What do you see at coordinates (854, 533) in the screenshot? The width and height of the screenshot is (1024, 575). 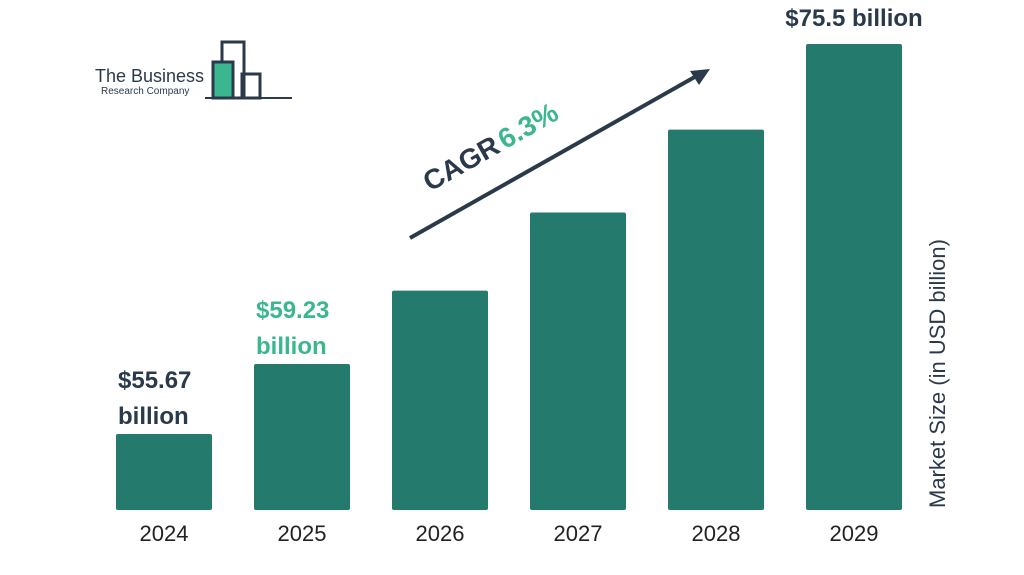 I see `x-tick-2029: 2029` at bounding box center [854, 533].